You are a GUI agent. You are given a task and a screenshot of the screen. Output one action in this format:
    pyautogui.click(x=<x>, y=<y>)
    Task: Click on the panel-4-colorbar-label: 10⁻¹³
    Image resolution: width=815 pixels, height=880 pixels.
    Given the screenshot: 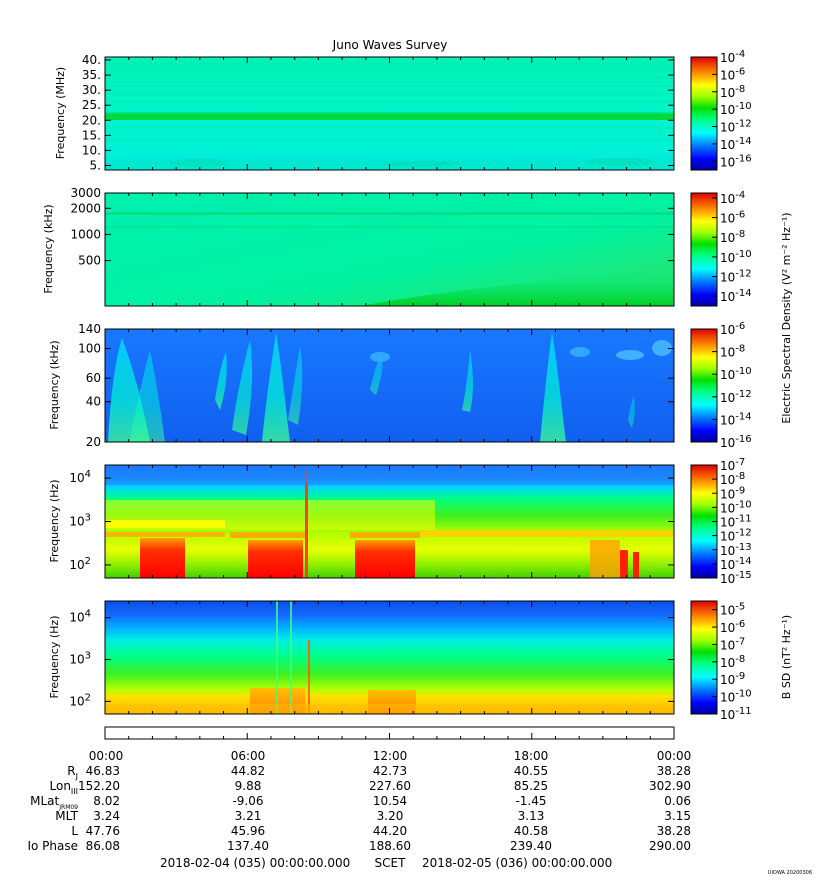 What is the action you would take?
    pyautogui.click(x=736, y=550)
    